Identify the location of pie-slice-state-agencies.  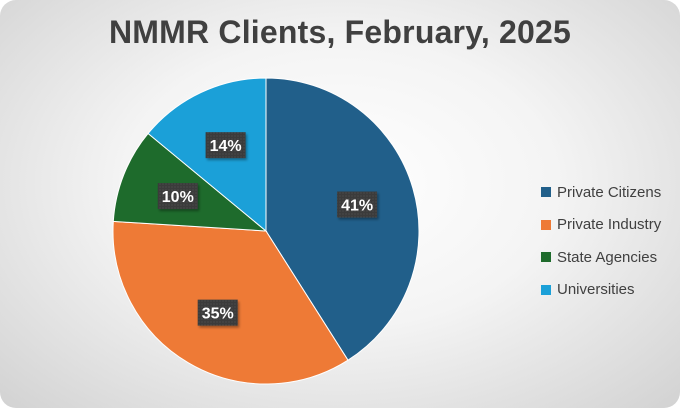
(190, 182).